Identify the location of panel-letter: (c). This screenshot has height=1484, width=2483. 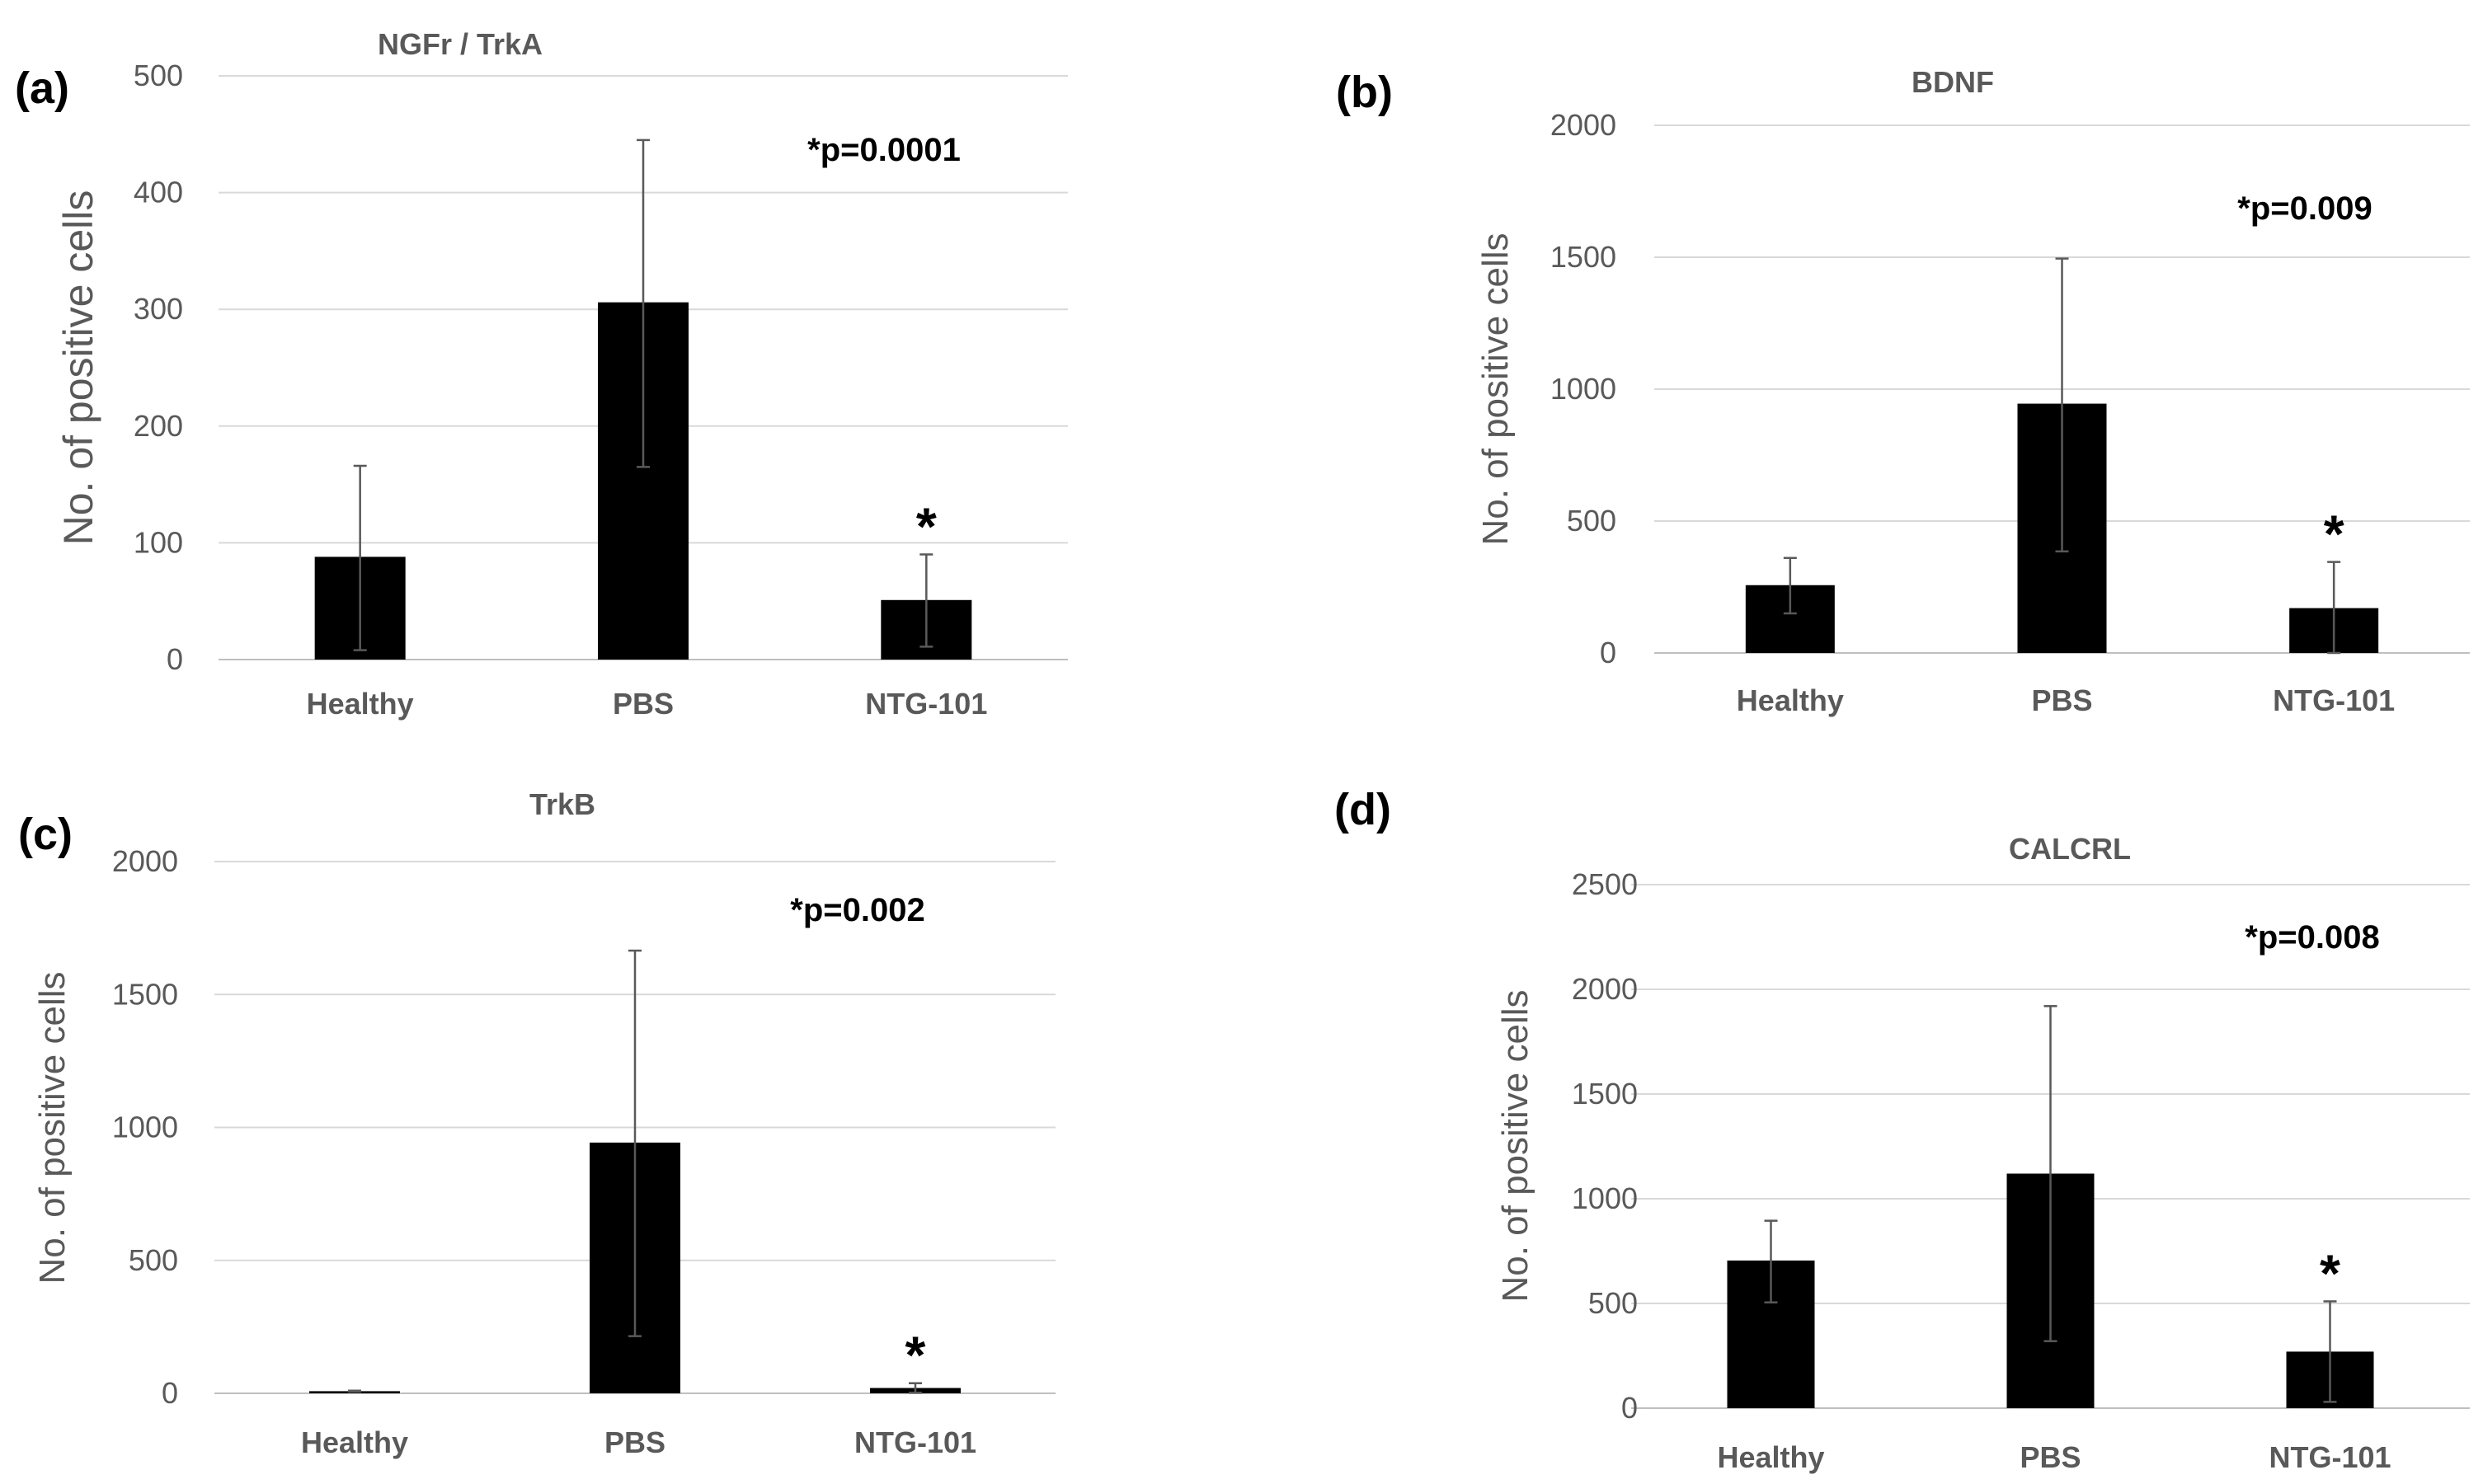
(45, 834).